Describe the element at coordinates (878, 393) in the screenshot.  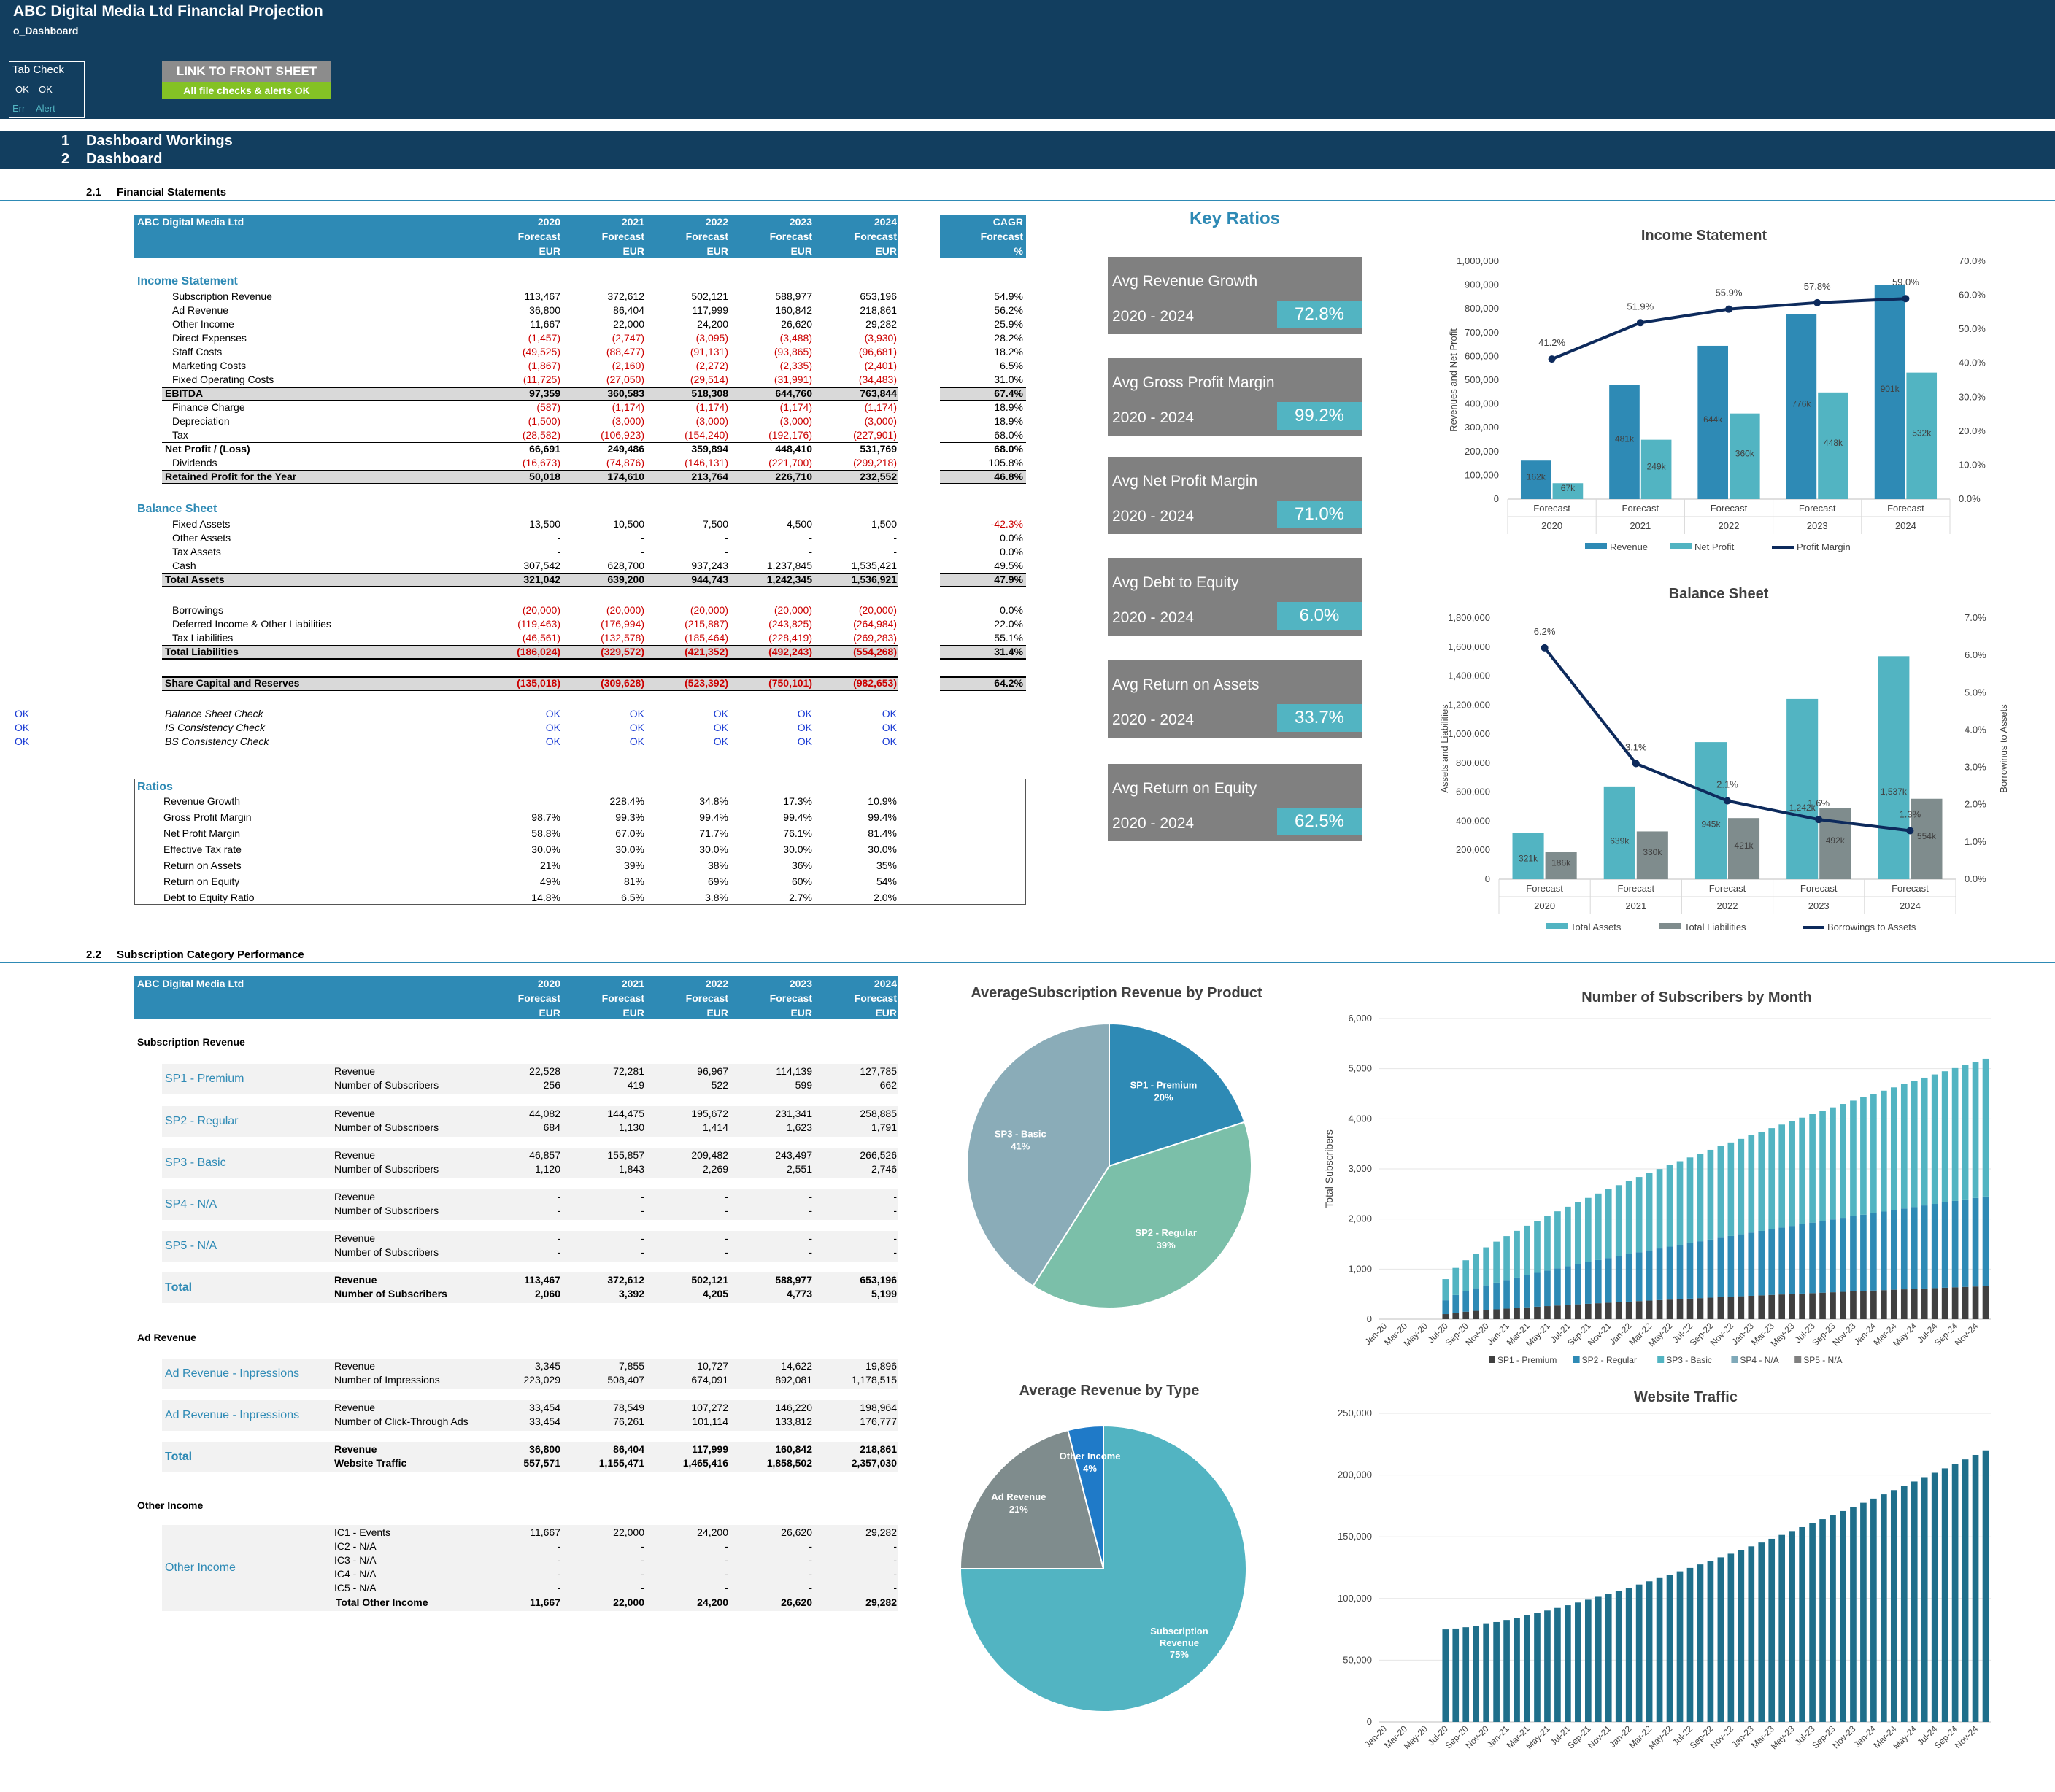
I see `value-cell: 763,844` at that location.